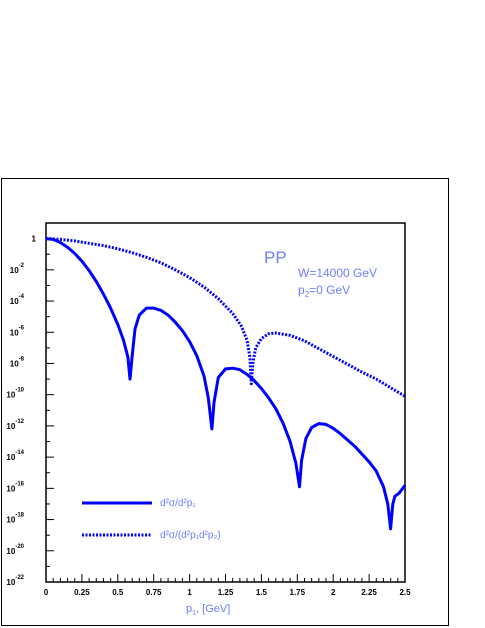  What do you see at coordinates (190, 535) in the screenshot?
I see `legend-label-dotted: d²σ/(d²p₁d²p₂)` at bounding box center [190, 535].